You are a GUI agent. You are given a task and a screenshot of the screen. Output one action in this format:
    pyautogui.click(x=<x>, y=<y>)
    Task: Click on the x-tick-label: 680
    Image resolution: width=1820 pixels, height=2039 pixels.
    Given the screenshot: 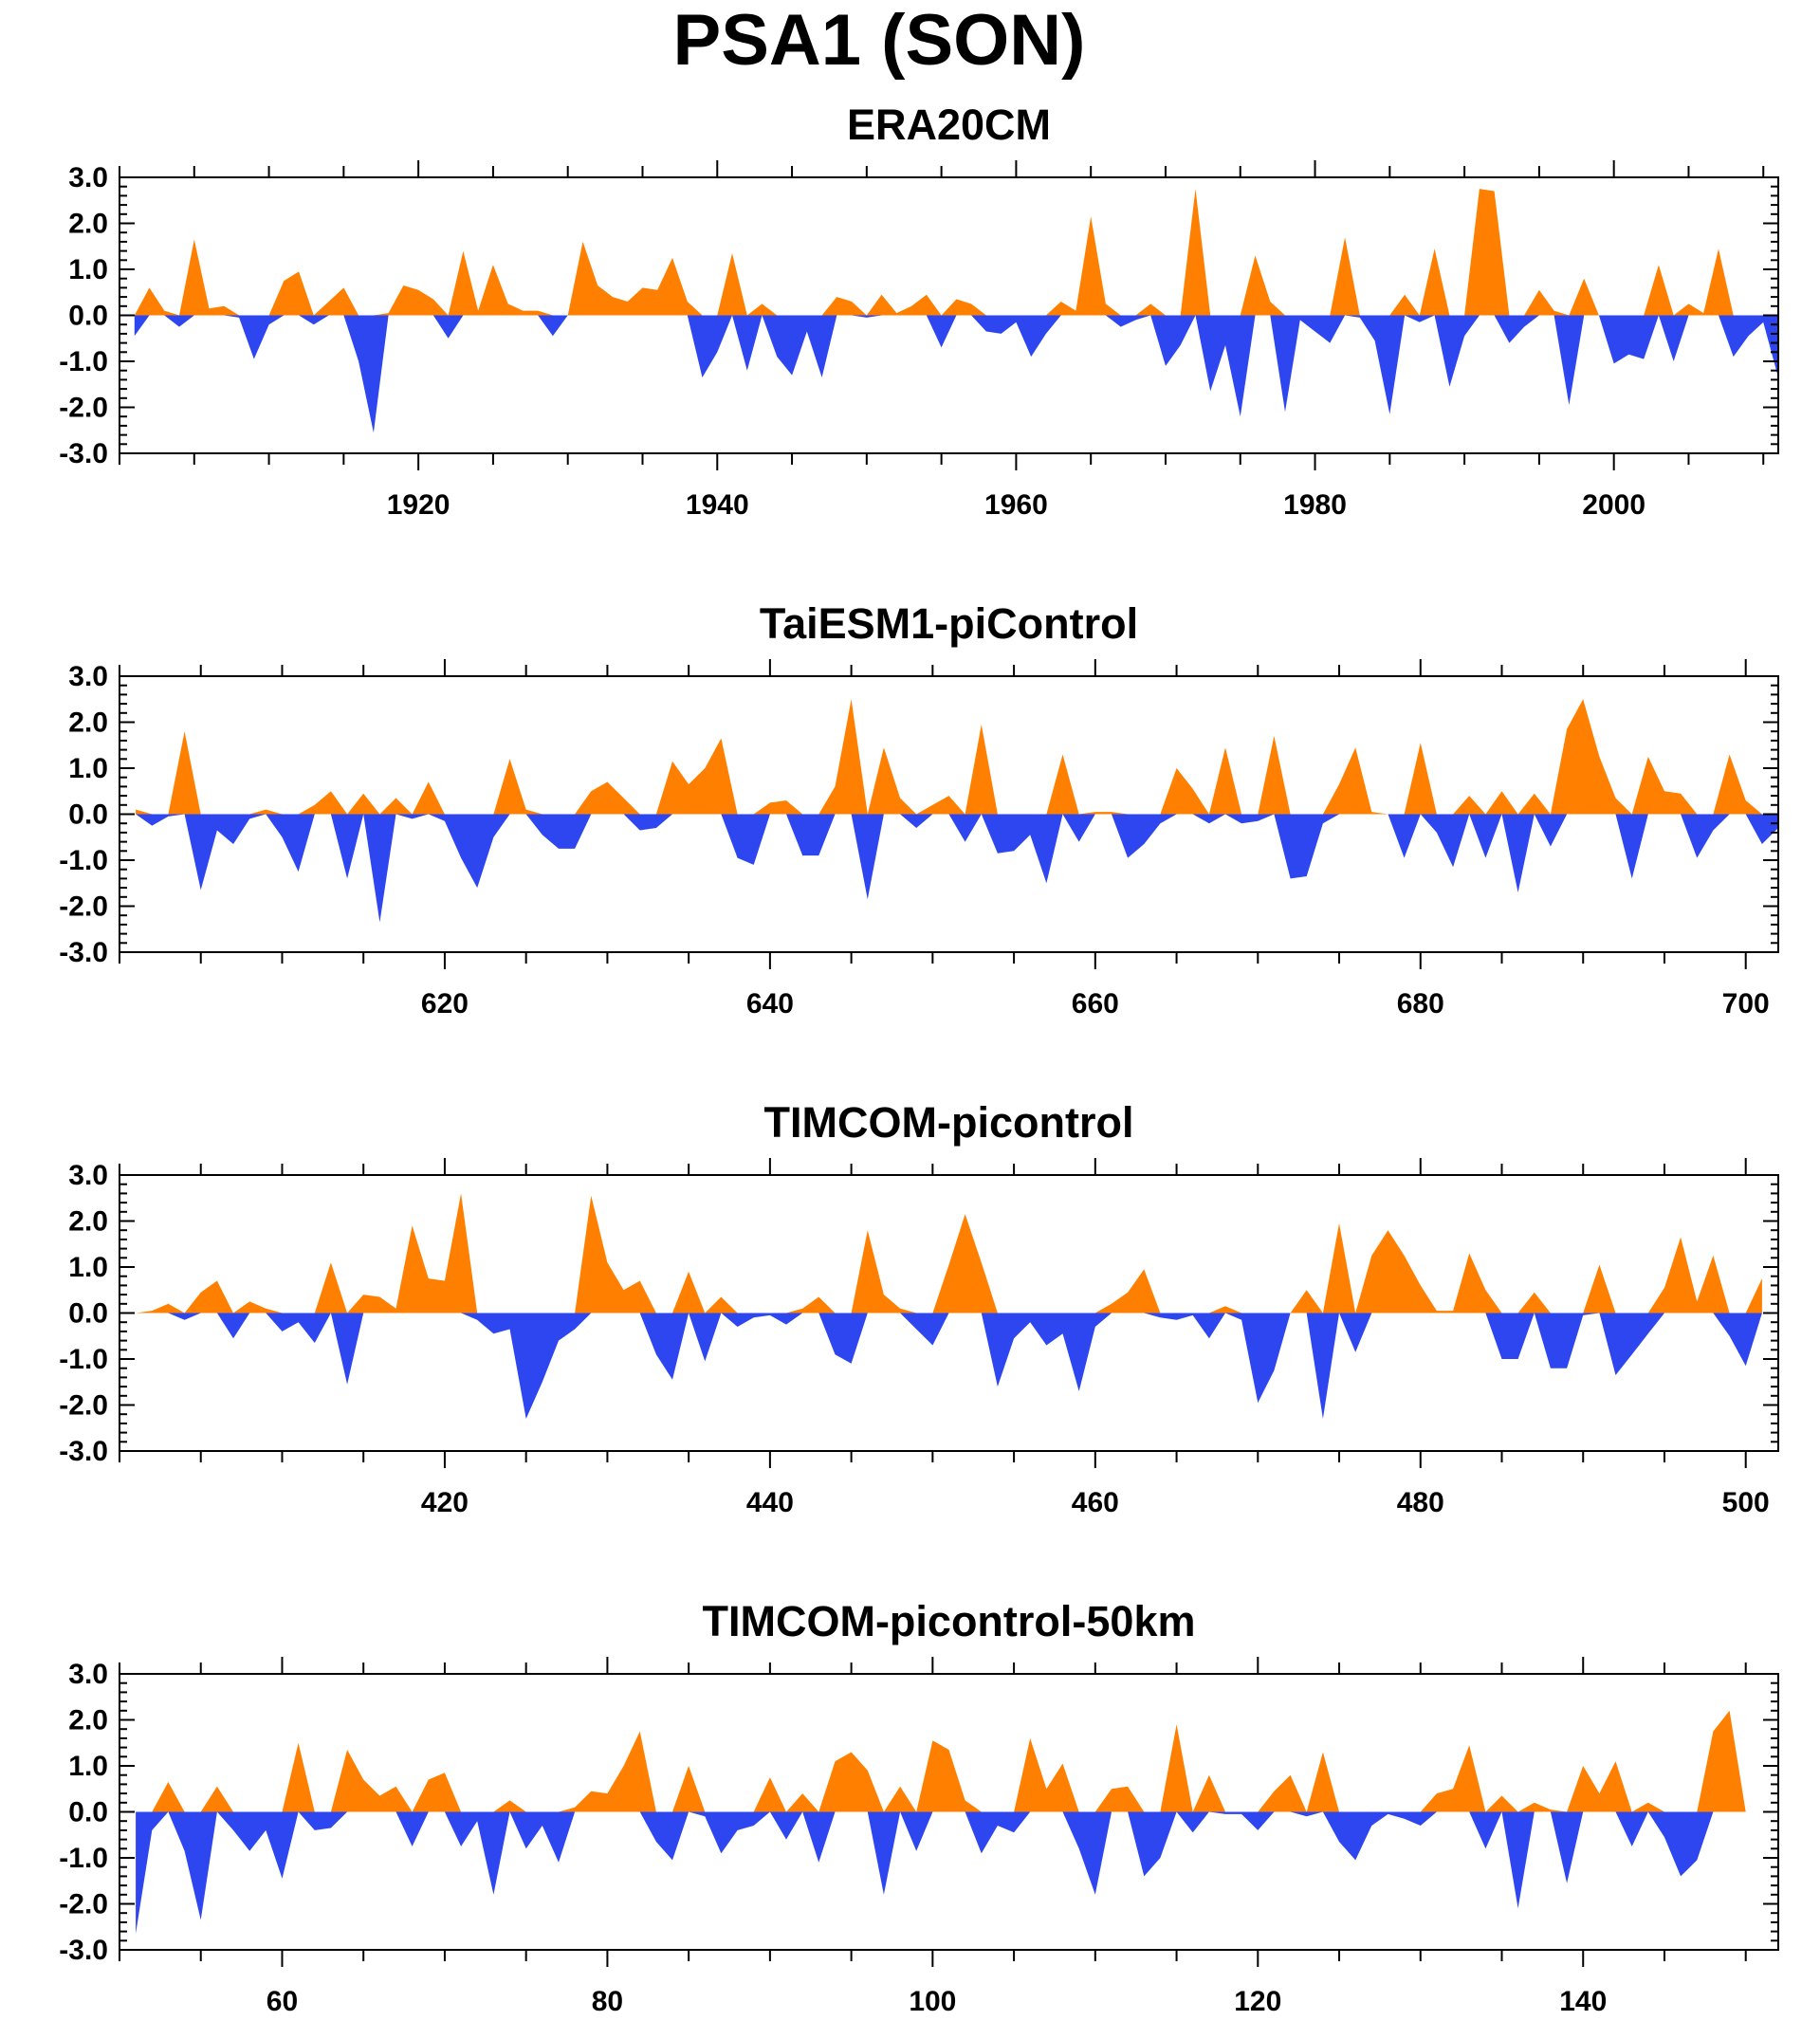 What is the action you would take?
    pyautogui.click(x=1420, y=1004)
    